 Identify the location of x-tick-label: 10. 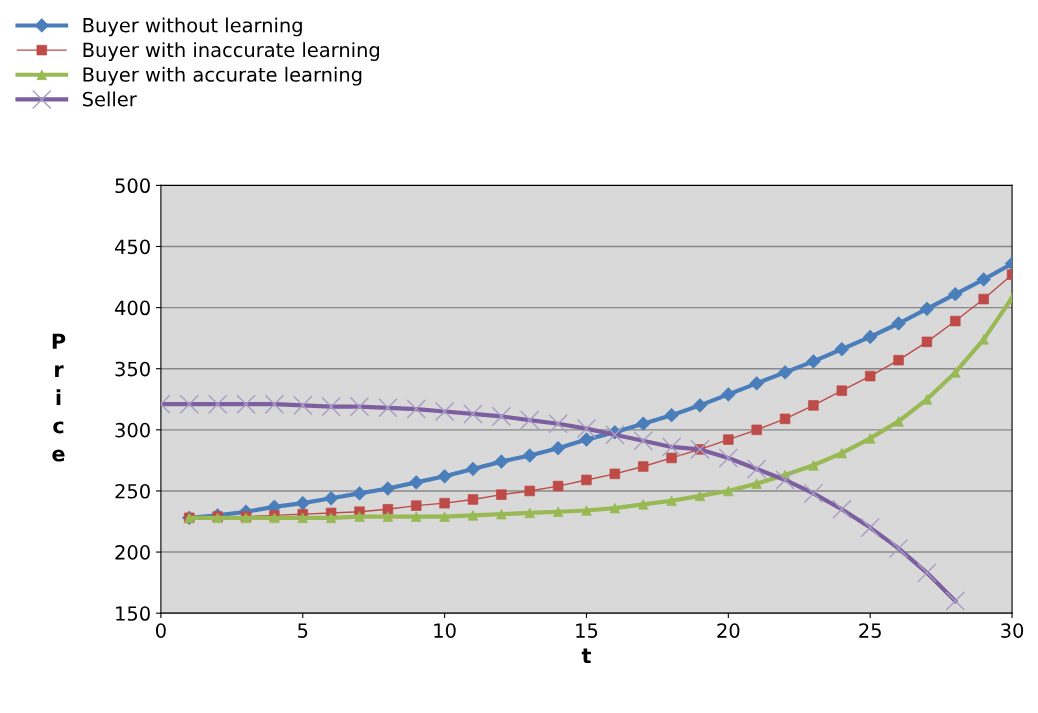
(445, 630).